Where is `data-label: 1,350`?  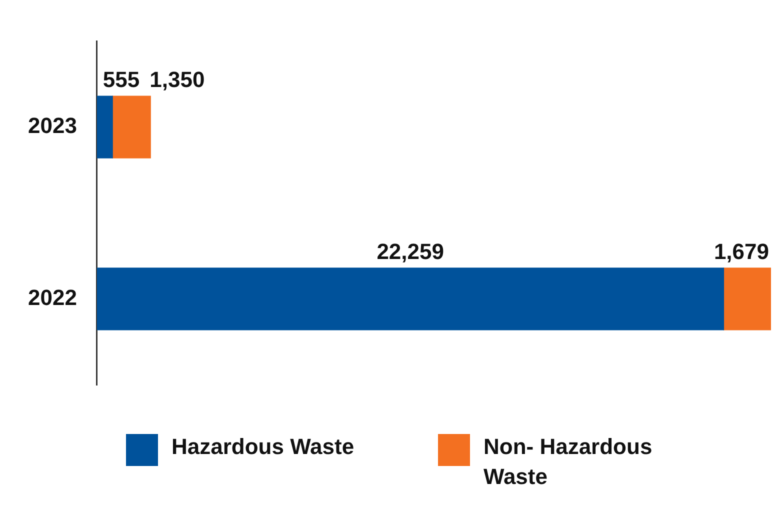 data-label: 1,350 is located at coordinates (177, 79).